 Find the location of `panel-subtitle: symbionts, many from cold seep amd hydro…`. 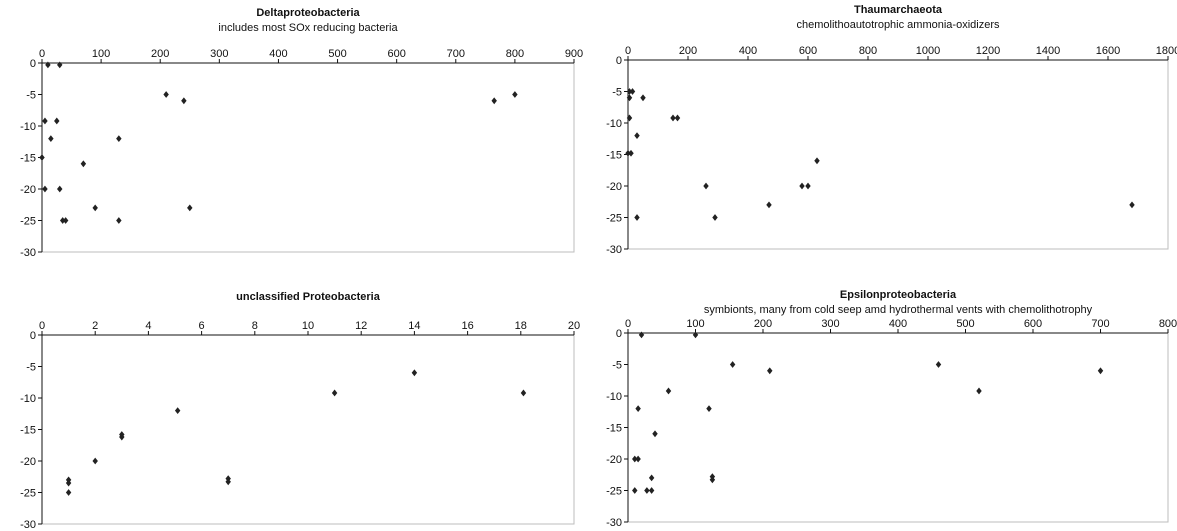

panel-subtitle: symbionts, many from cold seep amd hydro… is located at coordinates (898, 310).